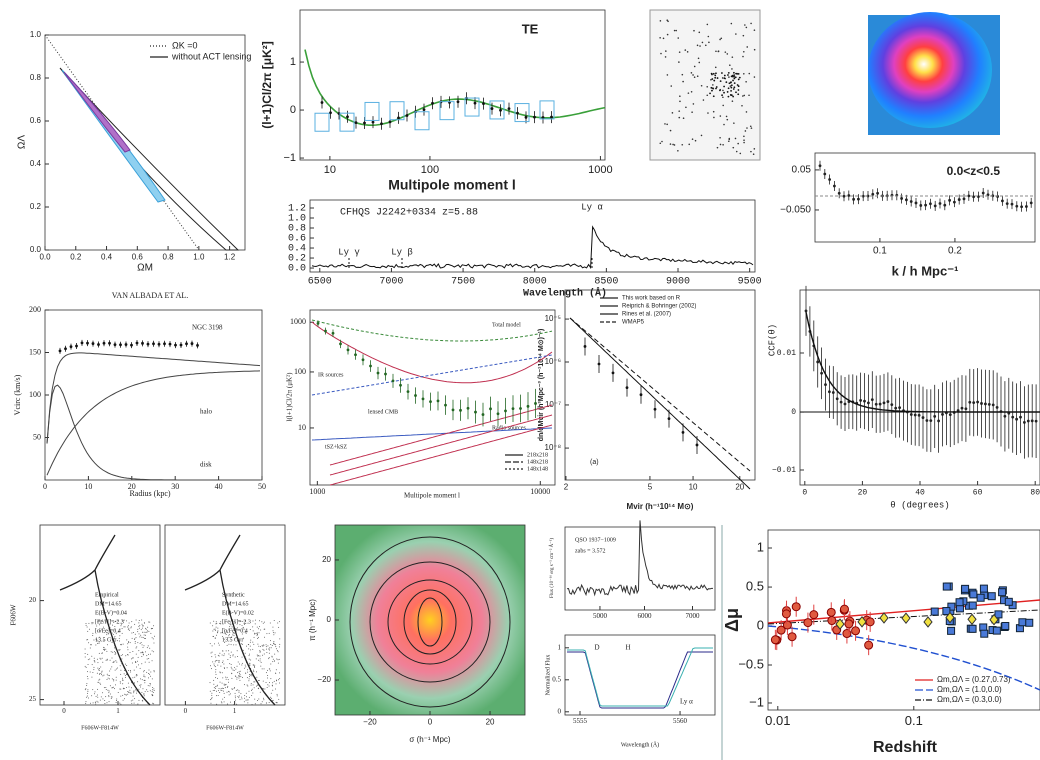 The image size is (1040, 760). I want to click on contour, so click(430, 622).